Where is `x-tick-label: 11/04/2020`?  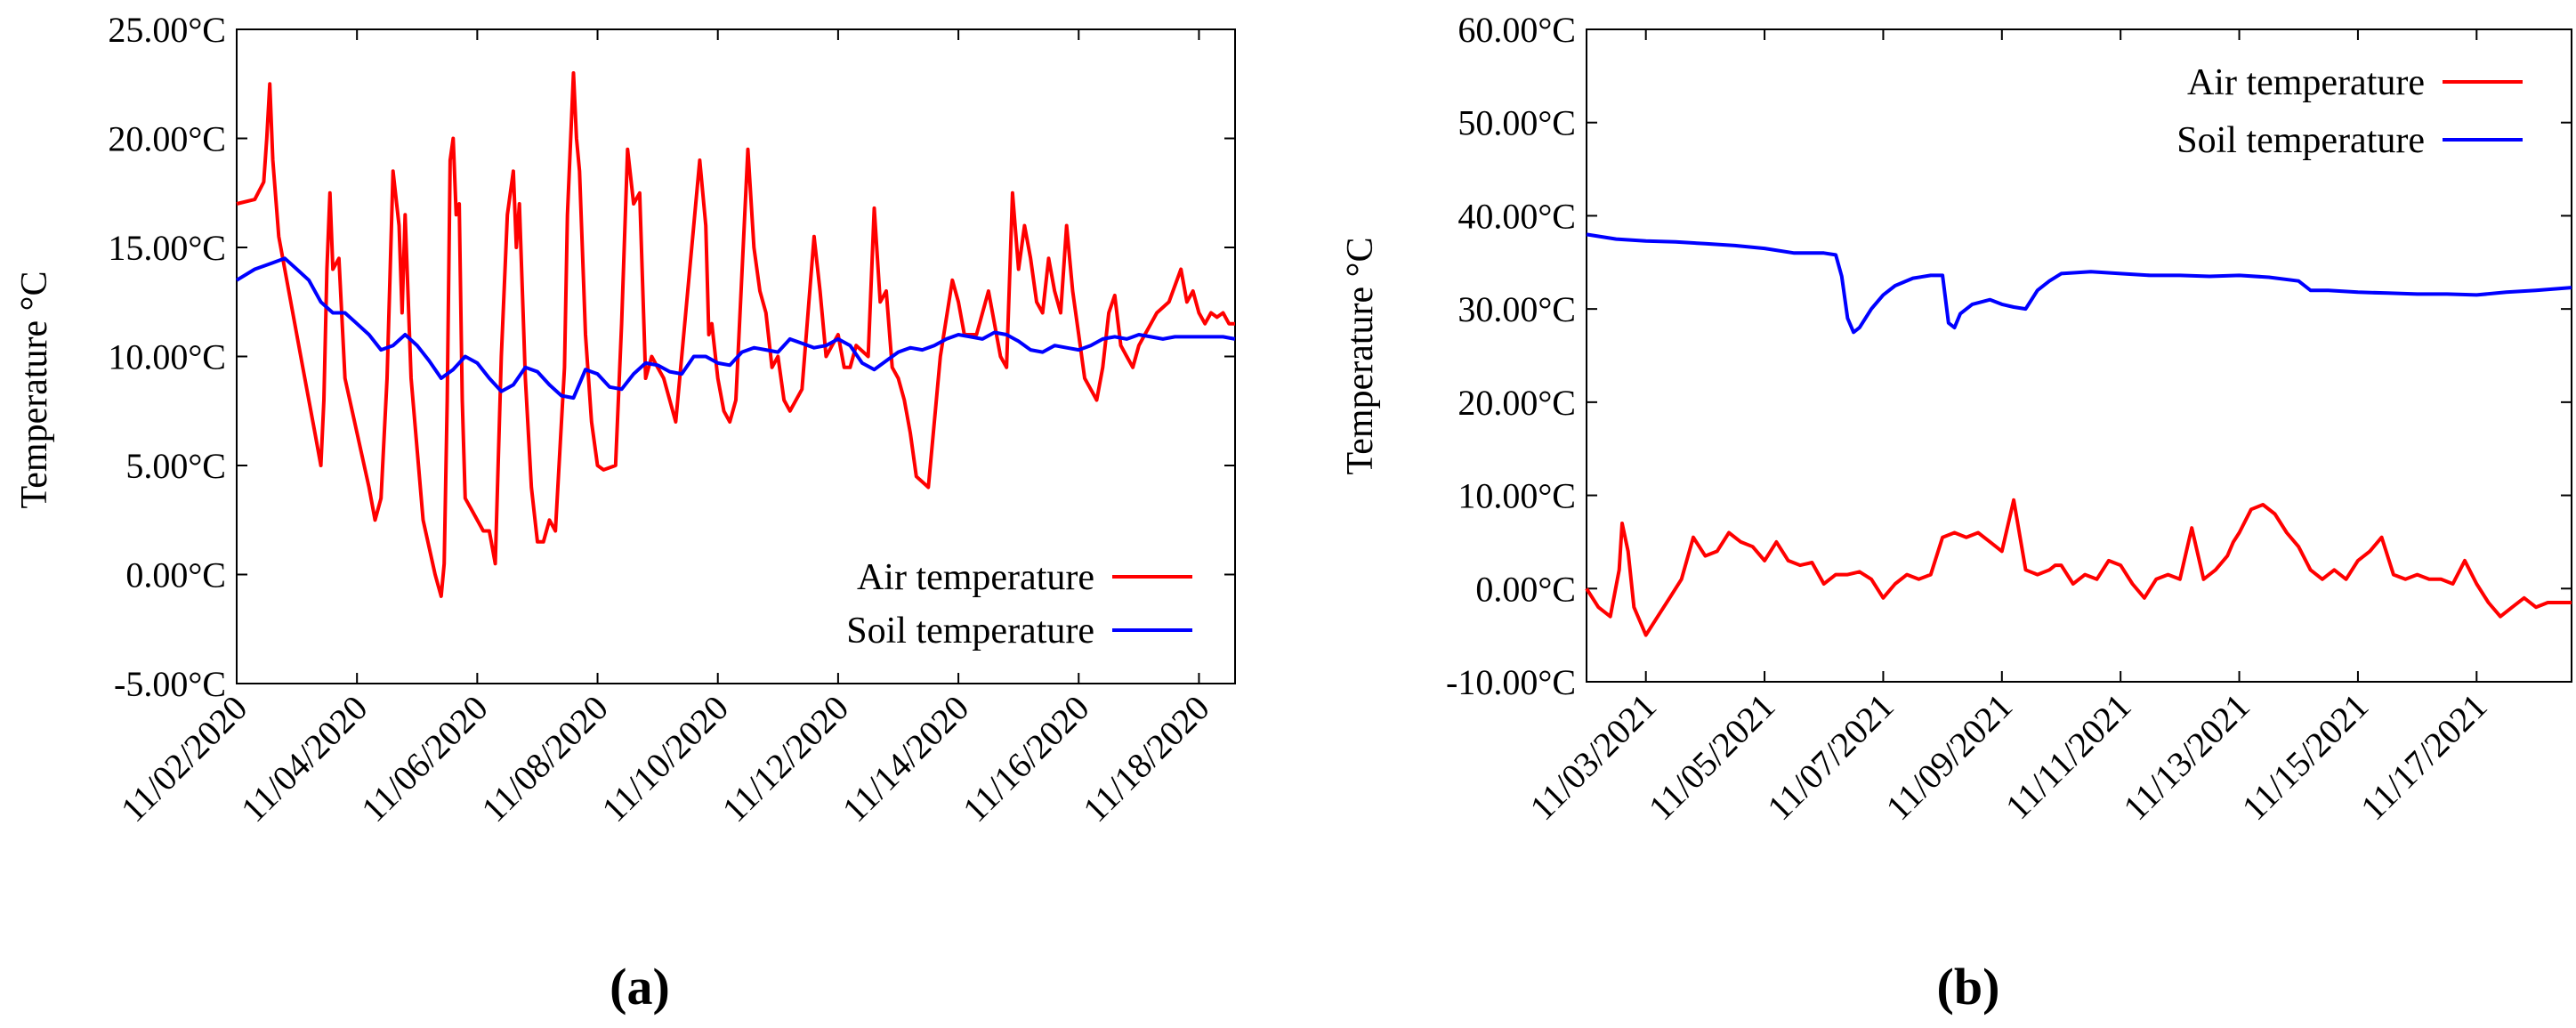
x-tick-label: 11/04/2020 is located at coordinates (304, 759).